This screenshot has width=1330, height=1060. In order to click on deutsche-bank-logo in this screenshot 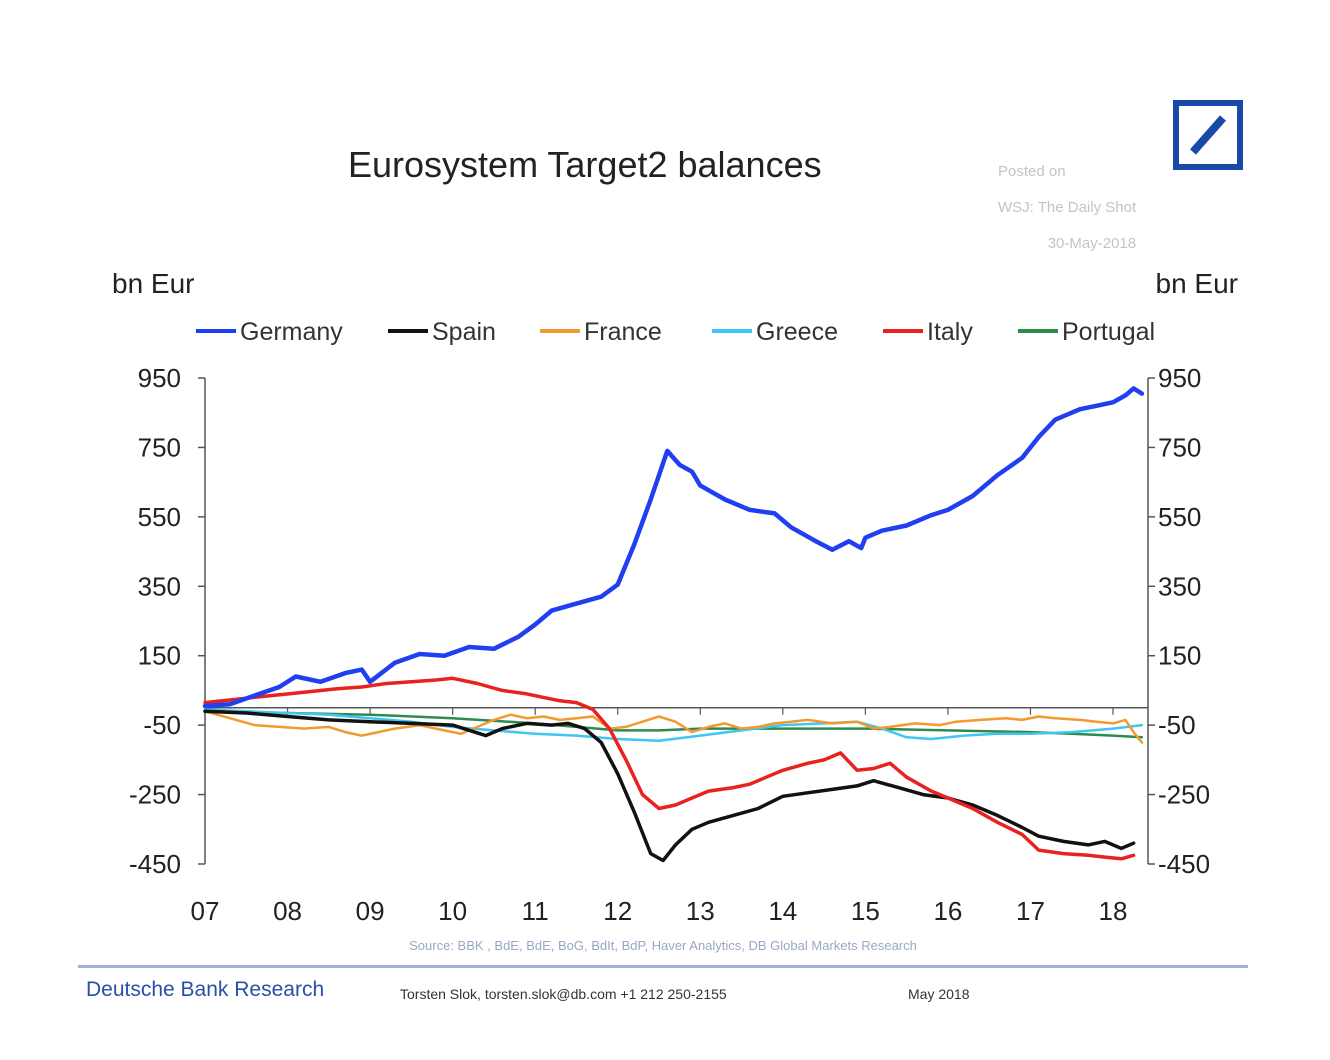, I will do `click(1208, 135)`.